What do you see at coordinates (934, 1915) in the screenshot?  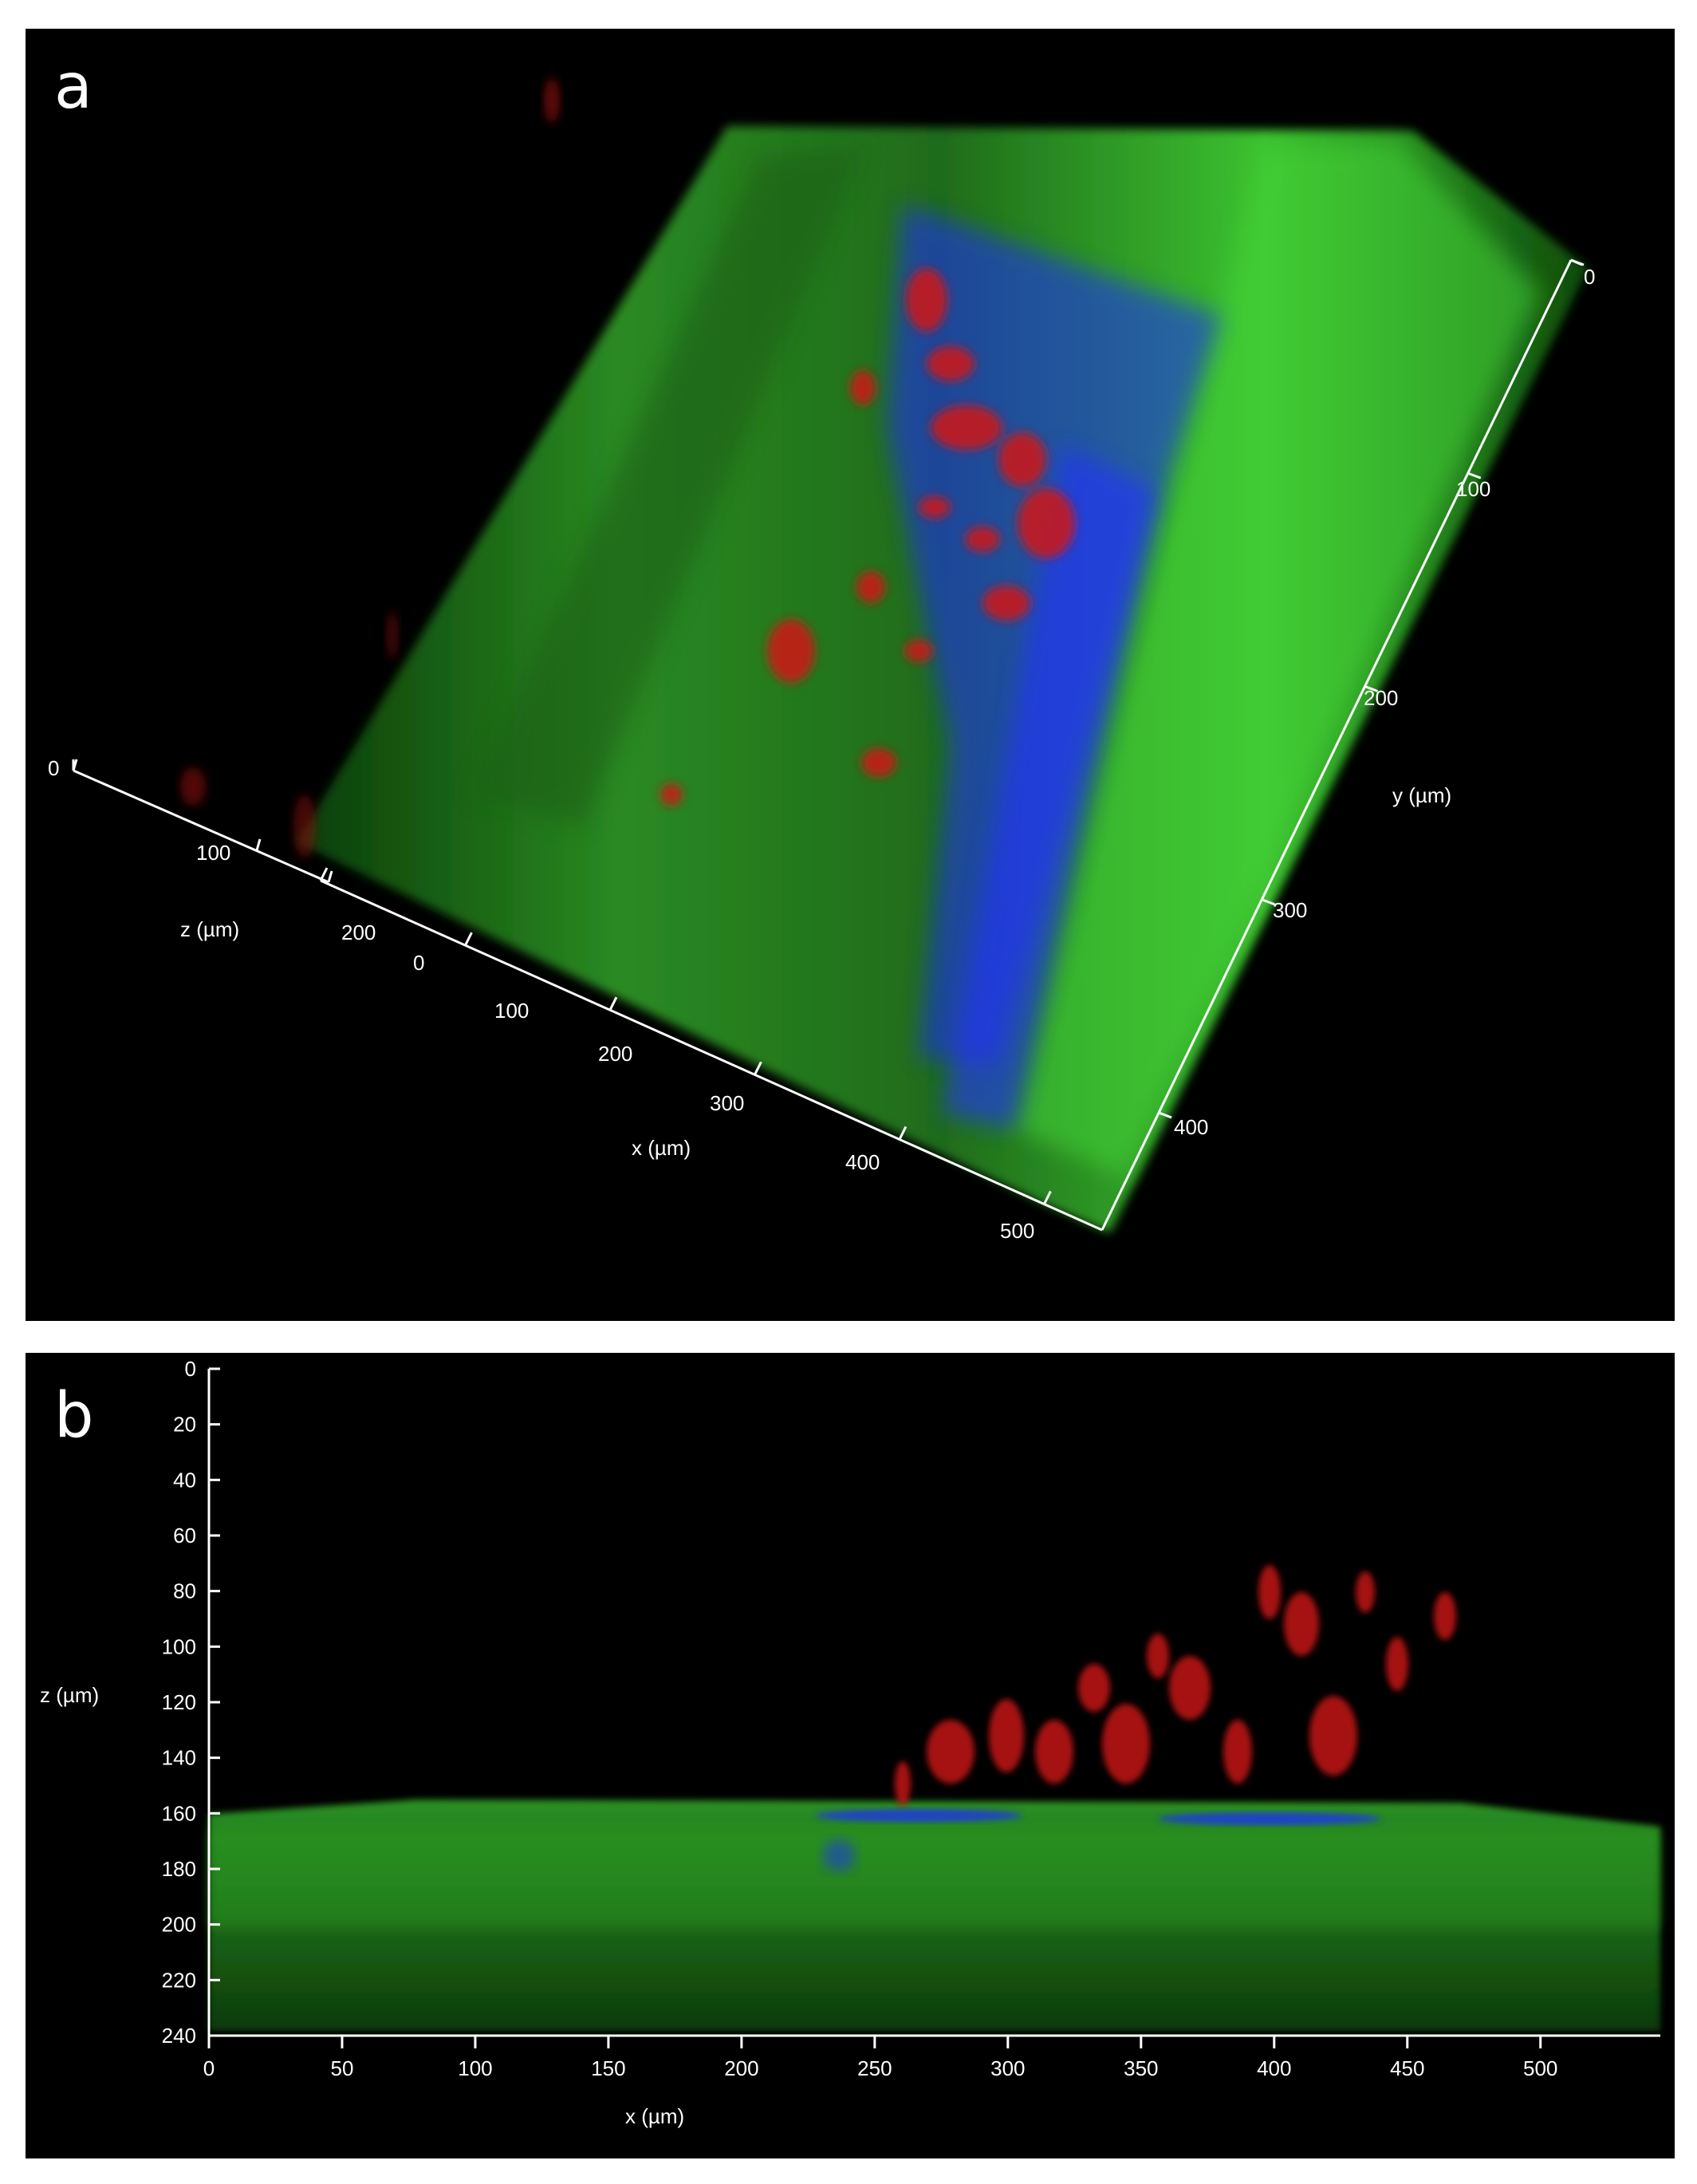 I see `tissue-slab` at bounding box center [934, 1915].